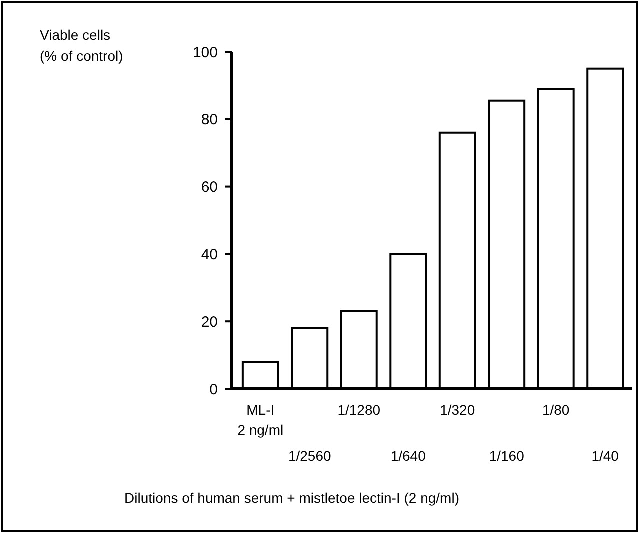 The width and height of the screenshot is (639, 533). I want to click on y-axis-title: Viable cells (% of control), so click(82, 45).